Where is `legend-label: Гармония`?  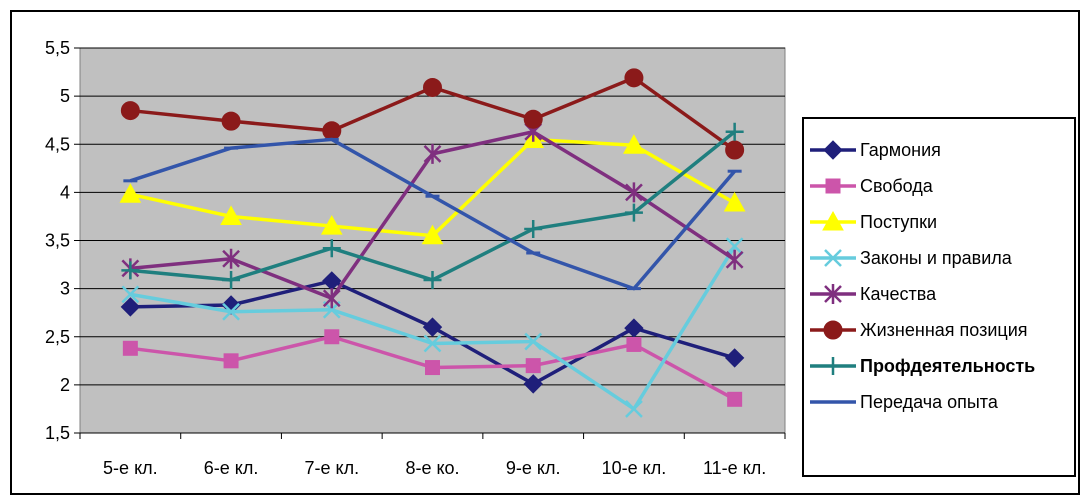 legend-label: Гармония is located at coordinates (900, 150).